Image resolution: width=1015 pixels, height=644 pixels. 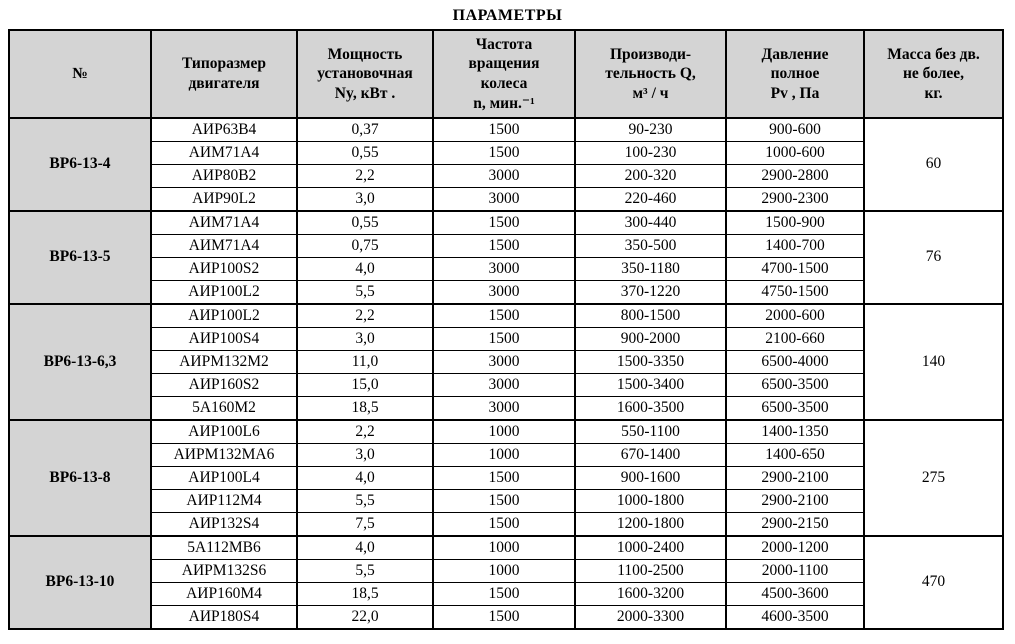 What do you see at coordinates (80, 362) in the screenshot?
I see `group-number-cell: ВР6-13-6,3` at bounding box center [80, 362].